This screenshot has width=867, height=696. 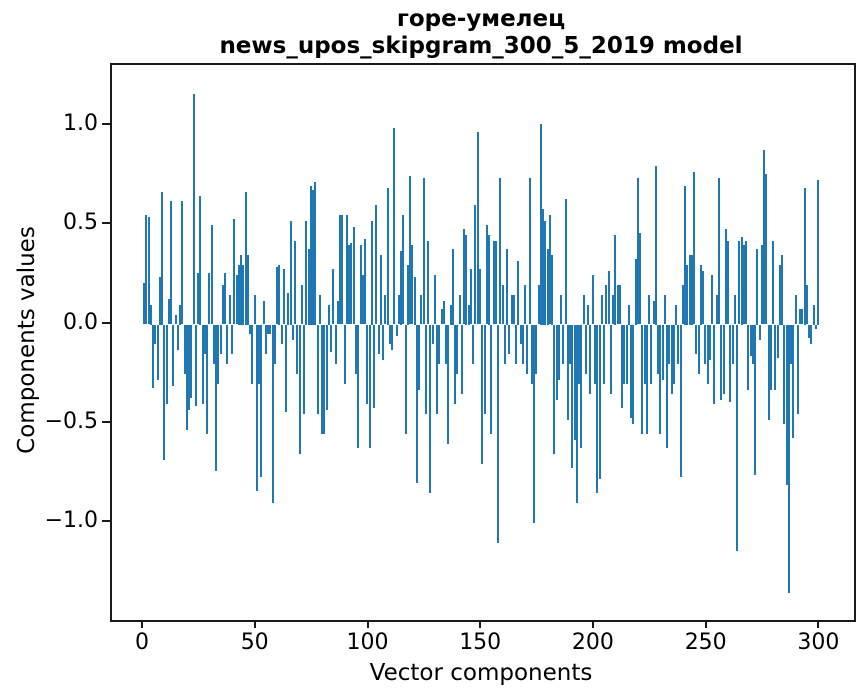 I want to click on chart-title-line2: news_upos_skipgram_300_5_2019 model, so click(x=481, y=46).